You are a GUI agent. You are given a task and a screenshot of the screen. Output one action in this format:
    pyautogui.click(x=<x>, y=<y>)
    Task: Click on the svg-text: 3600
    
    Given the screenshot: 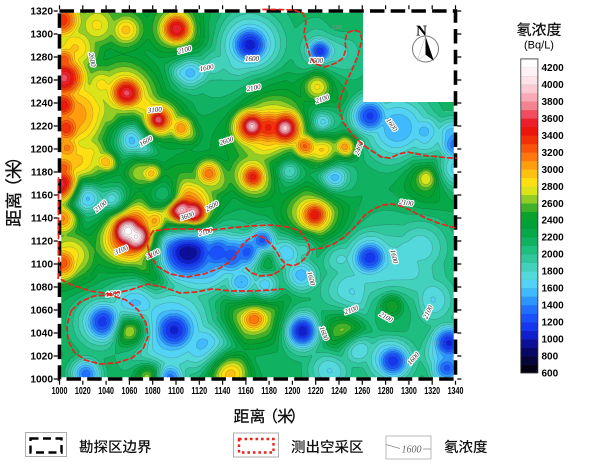 What is the action you would take?
    pyautogui.click(x=553, y=119)
    